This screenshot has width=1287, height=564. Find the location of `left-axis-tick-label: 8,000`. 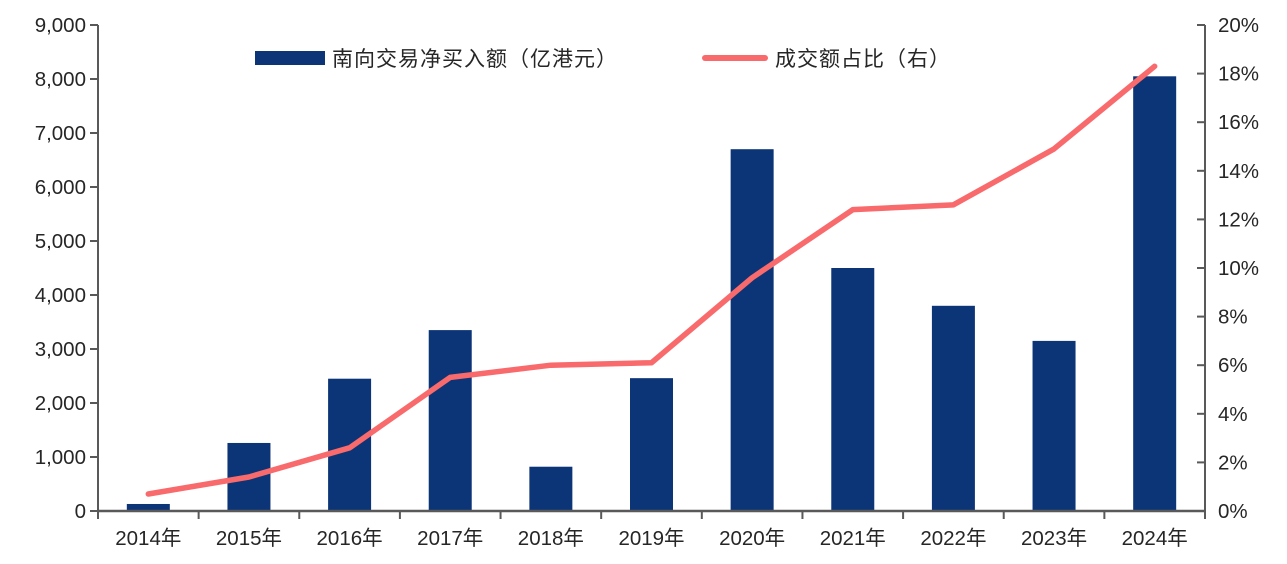

left-axis-tick-label: 8,000 is located at coordinates (60, 79).